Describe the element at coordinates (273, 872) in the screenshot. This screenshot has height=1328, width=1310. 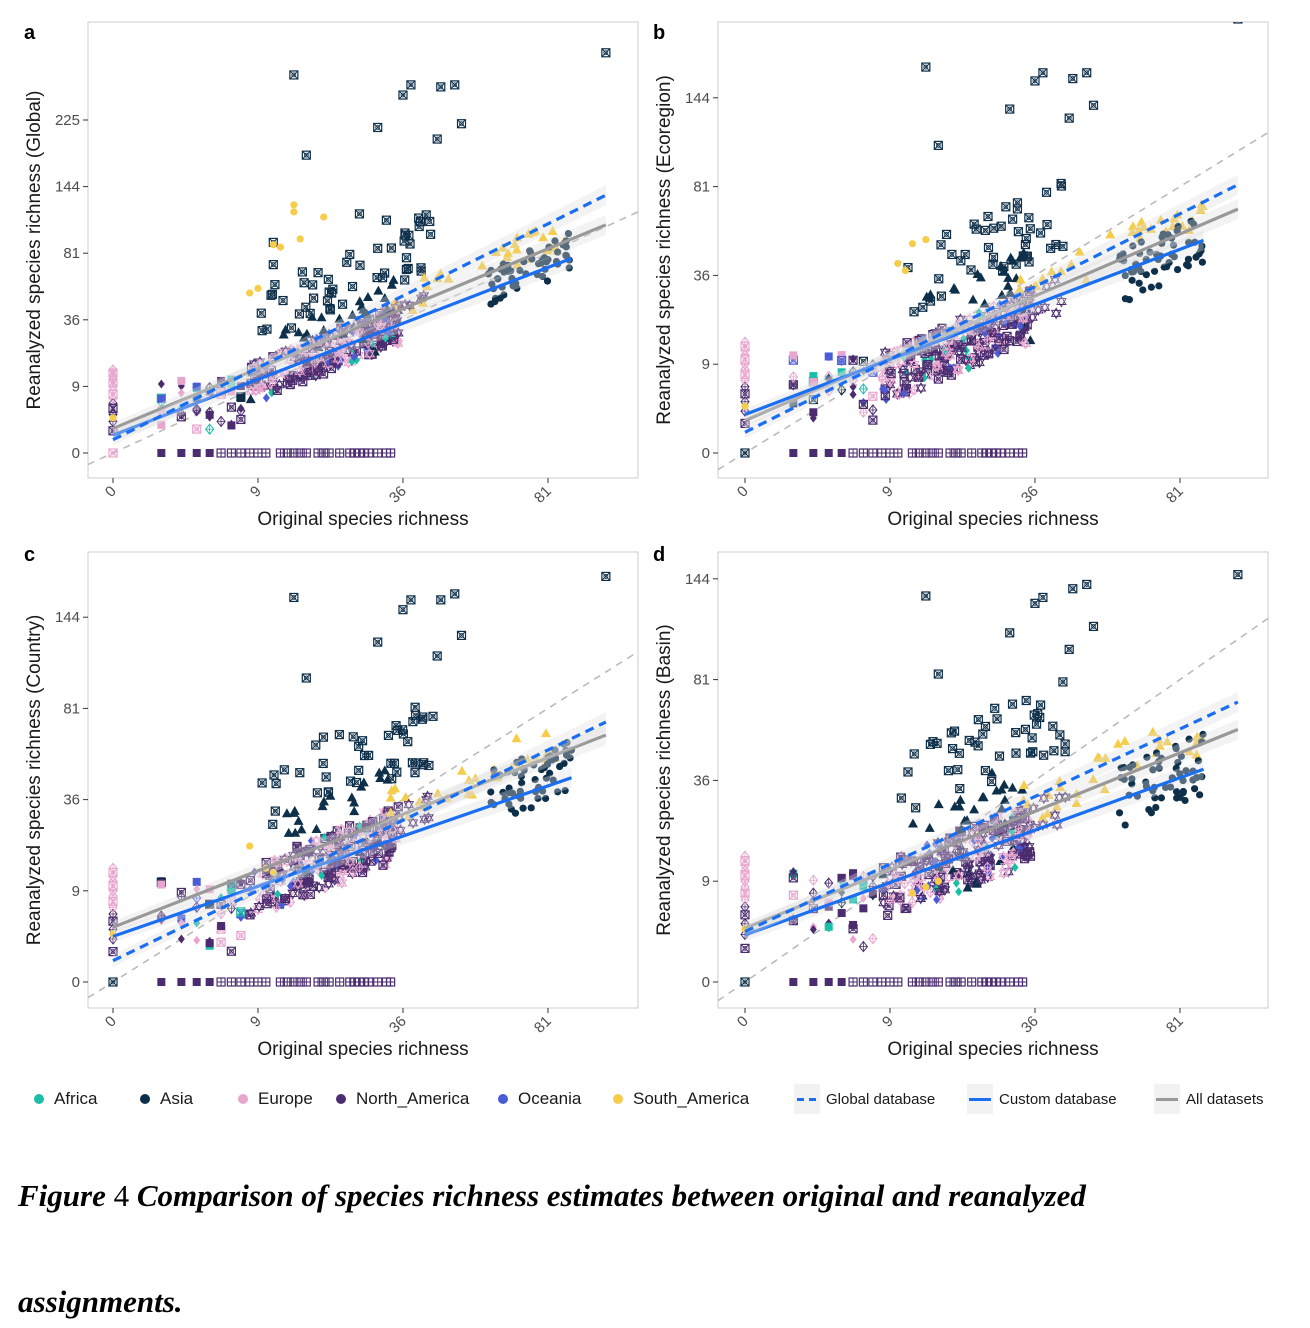
I see `south-america-outlier-point` at that location.